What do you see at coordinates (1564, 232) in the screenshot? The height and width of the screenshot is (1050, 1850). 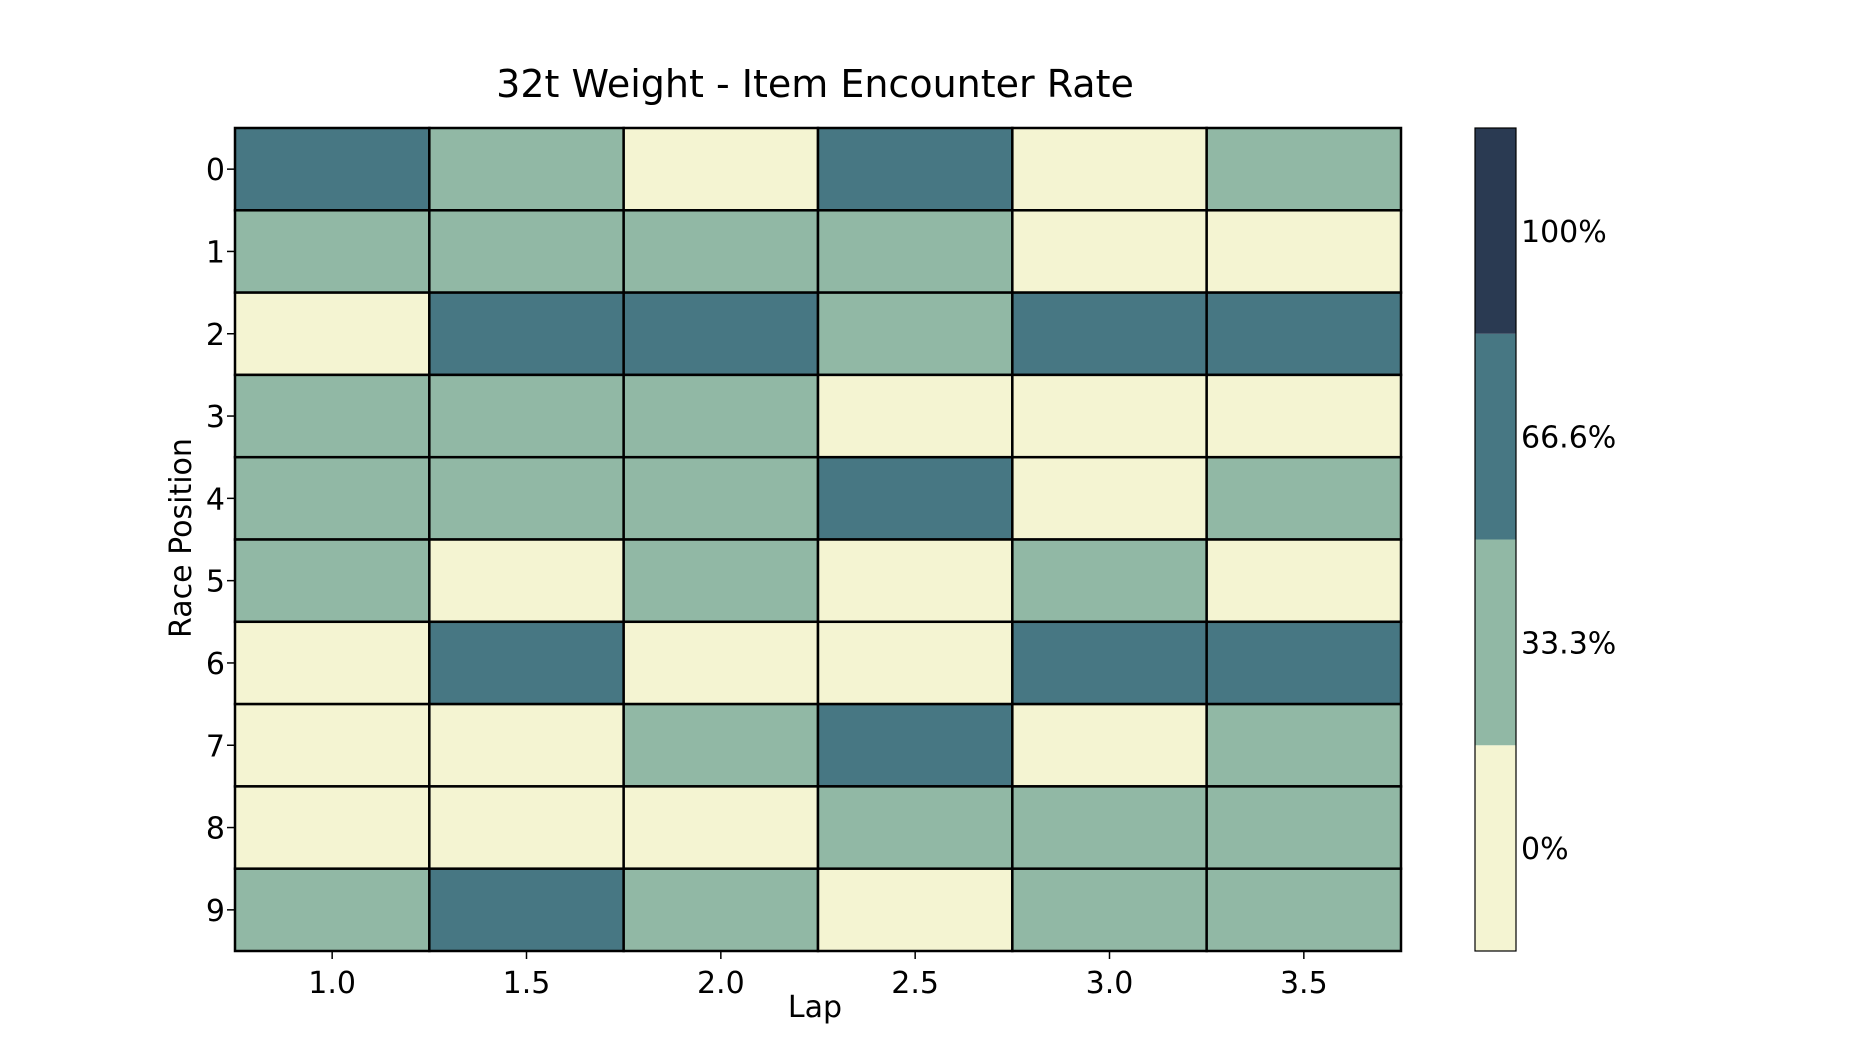 I see `colorbar-label: 100%` at bounding box center [1564, 232].